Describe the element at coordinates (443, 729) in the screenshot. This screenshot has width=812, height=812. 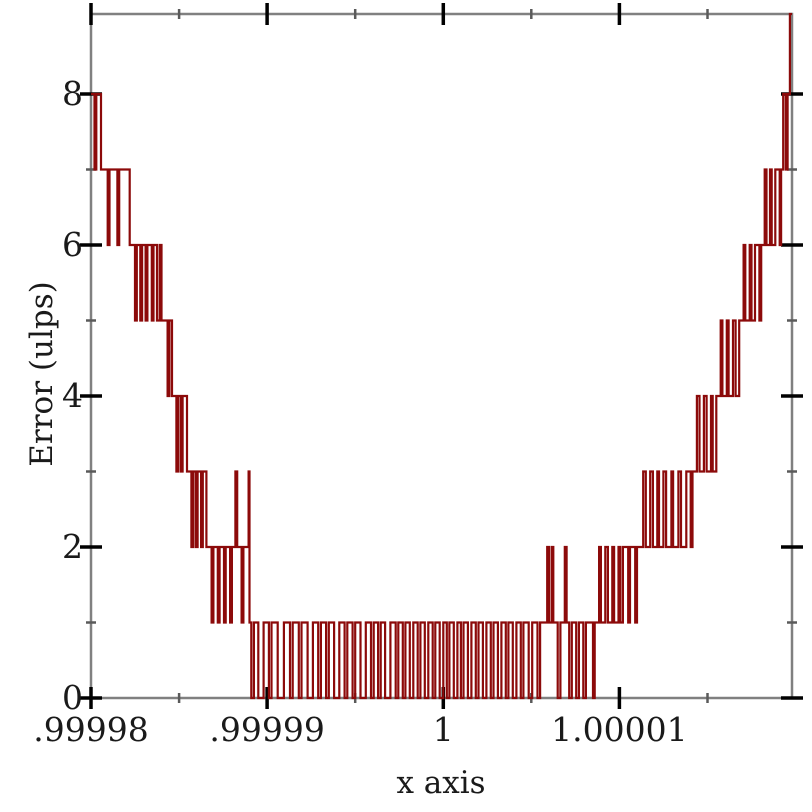
I see `x-tick-label: 1` at that location.